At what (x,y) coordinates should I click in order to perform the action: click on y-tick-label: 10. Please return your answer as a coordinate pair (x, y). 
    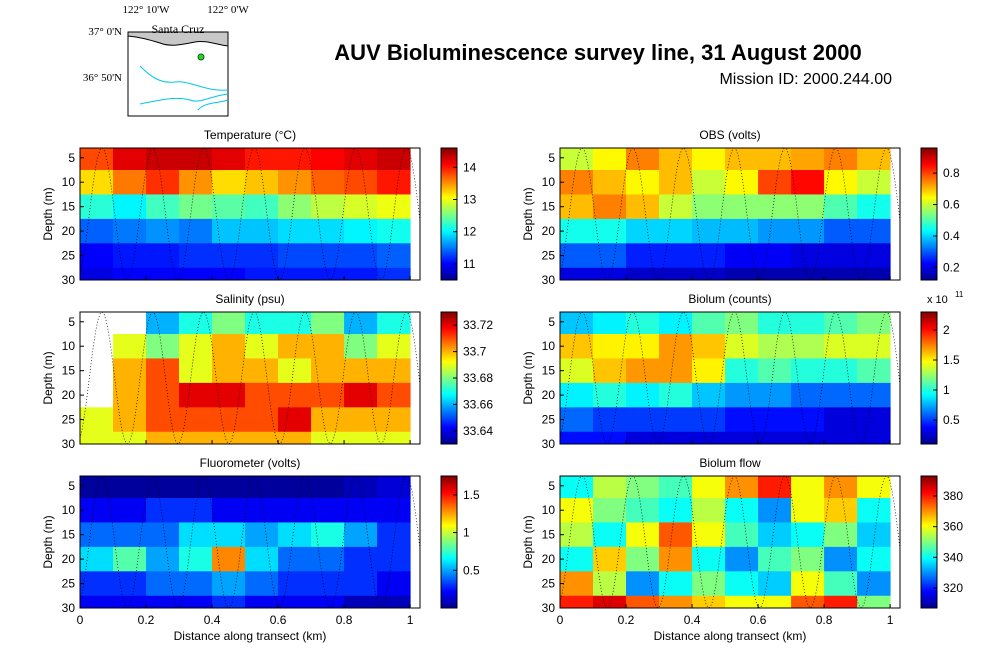
    Looking at the image, I should click on (69, 182).